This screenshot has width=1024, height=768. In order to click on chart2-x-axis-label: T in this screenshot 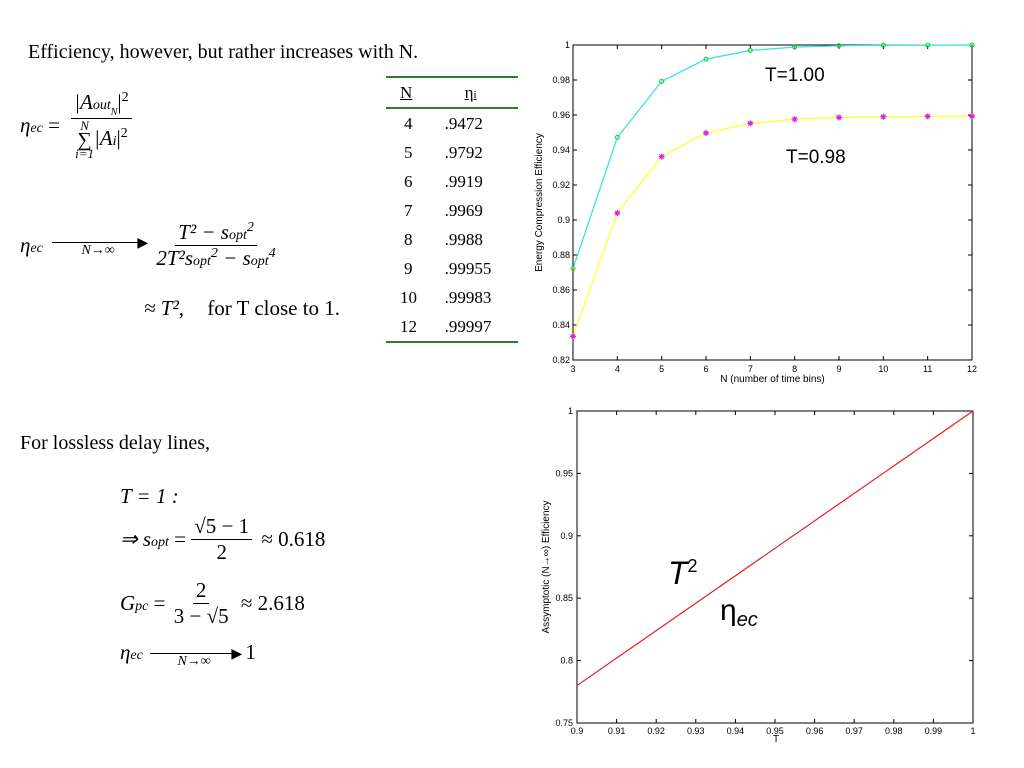, I will do `click(776, 739)`.